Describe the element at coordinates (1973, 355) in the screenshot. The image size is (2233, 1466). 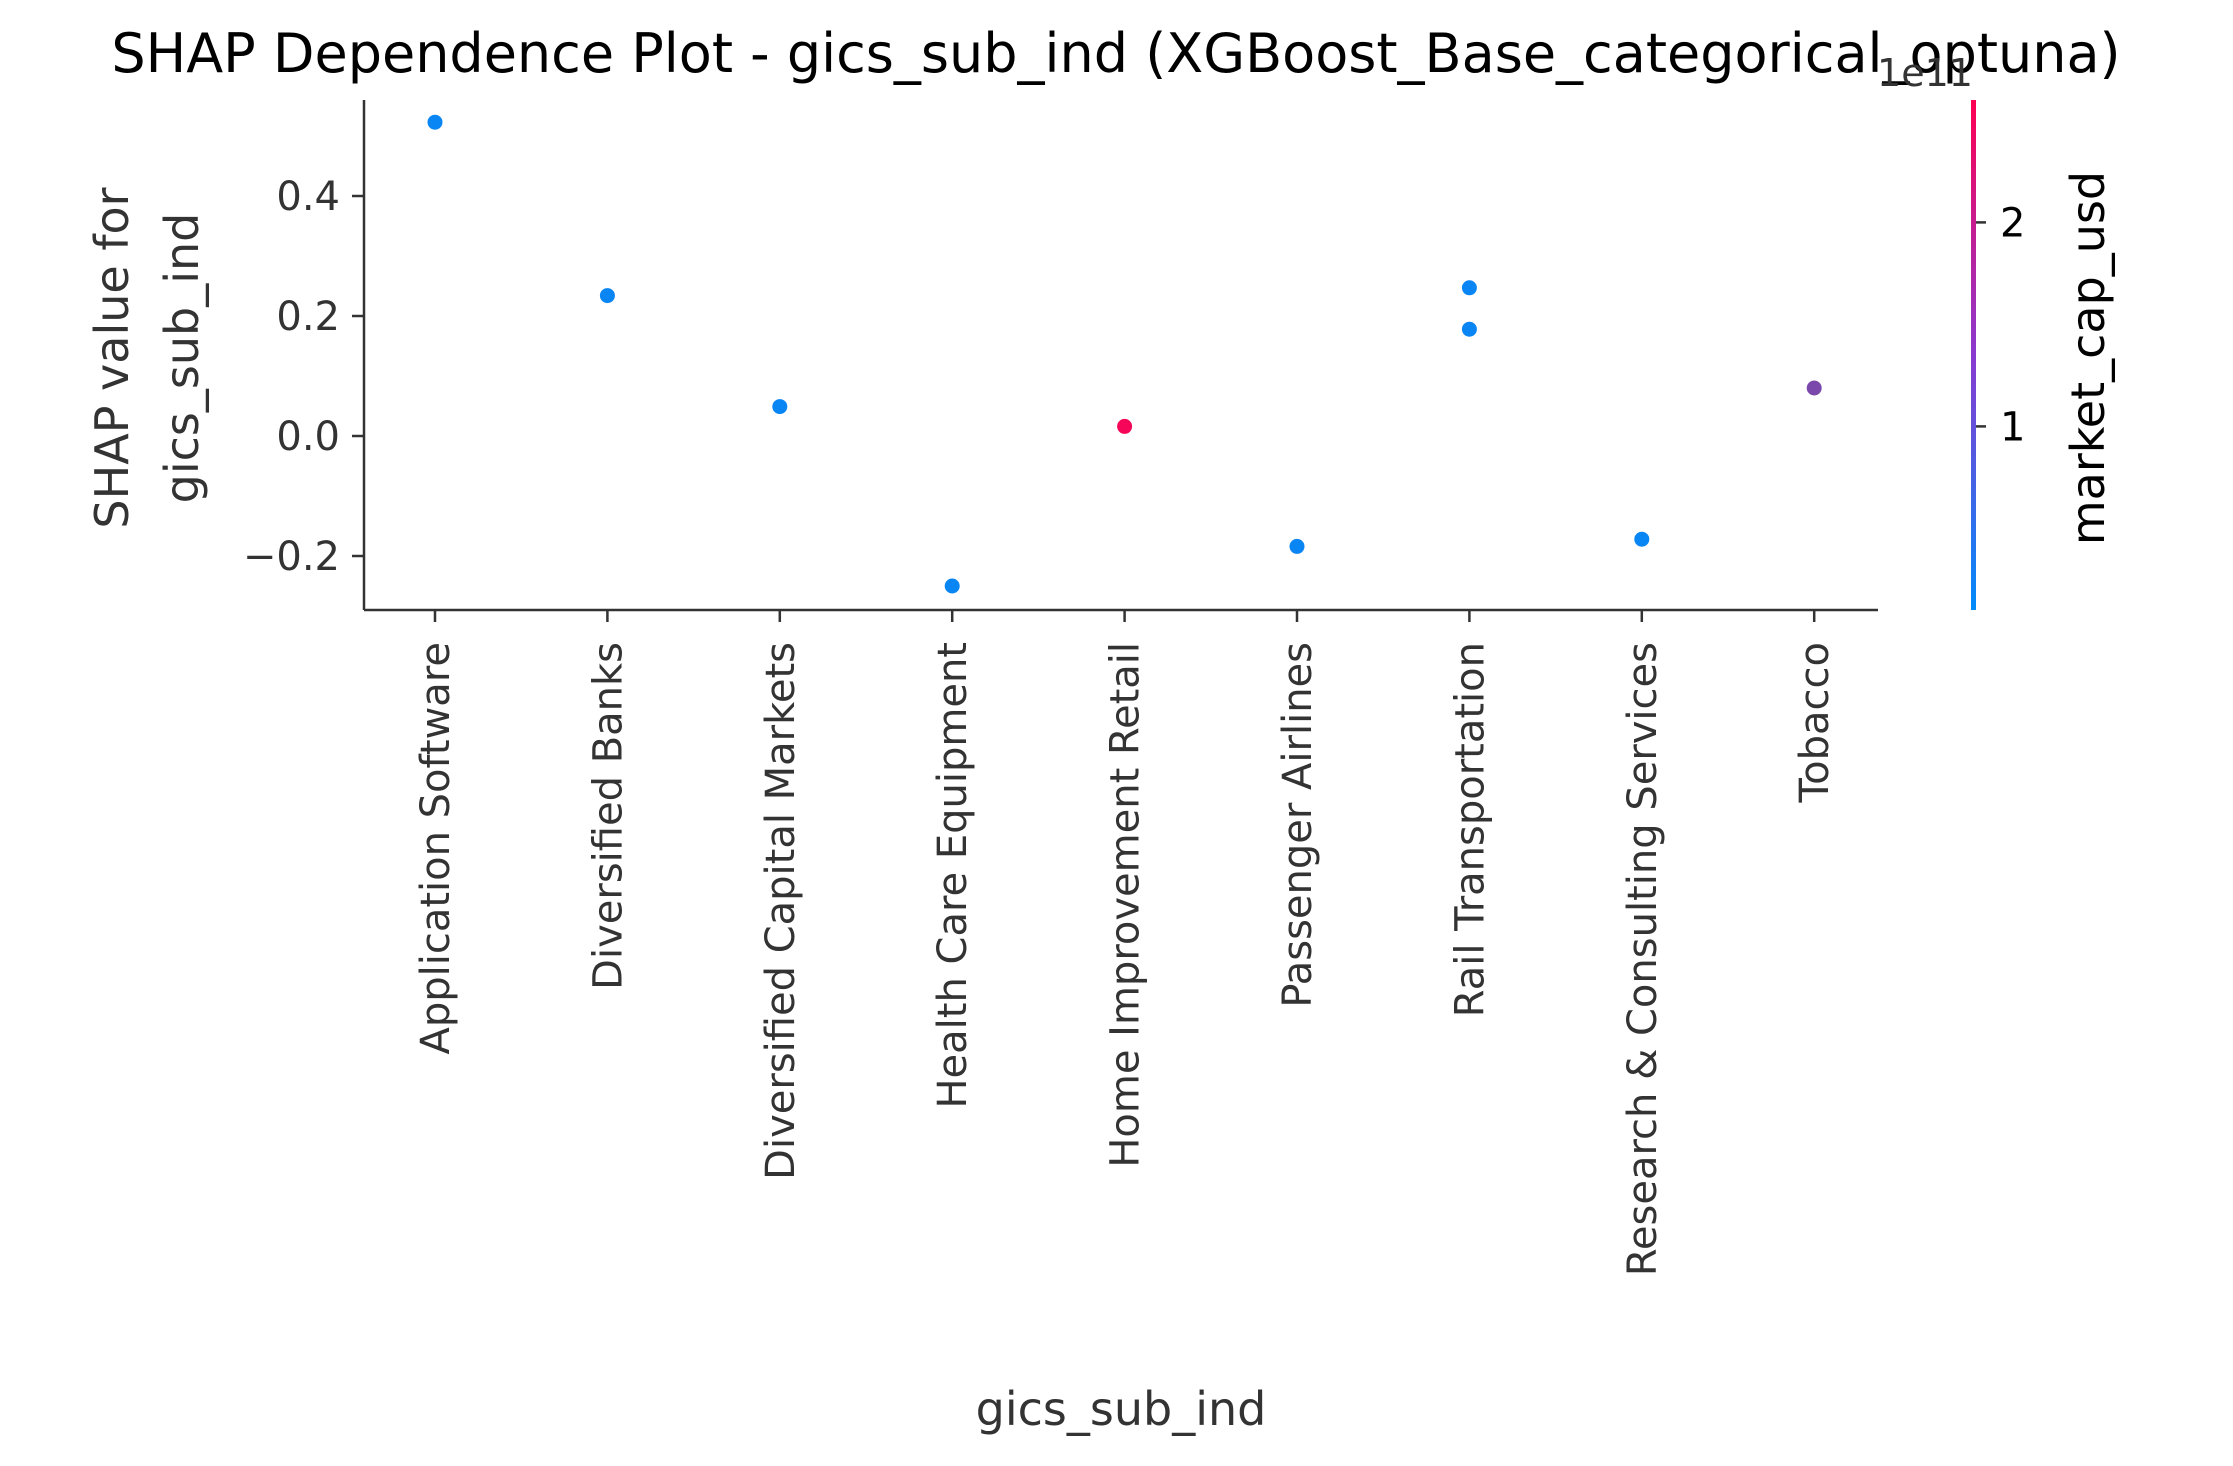
I see `colorbar-gradient` at that location.